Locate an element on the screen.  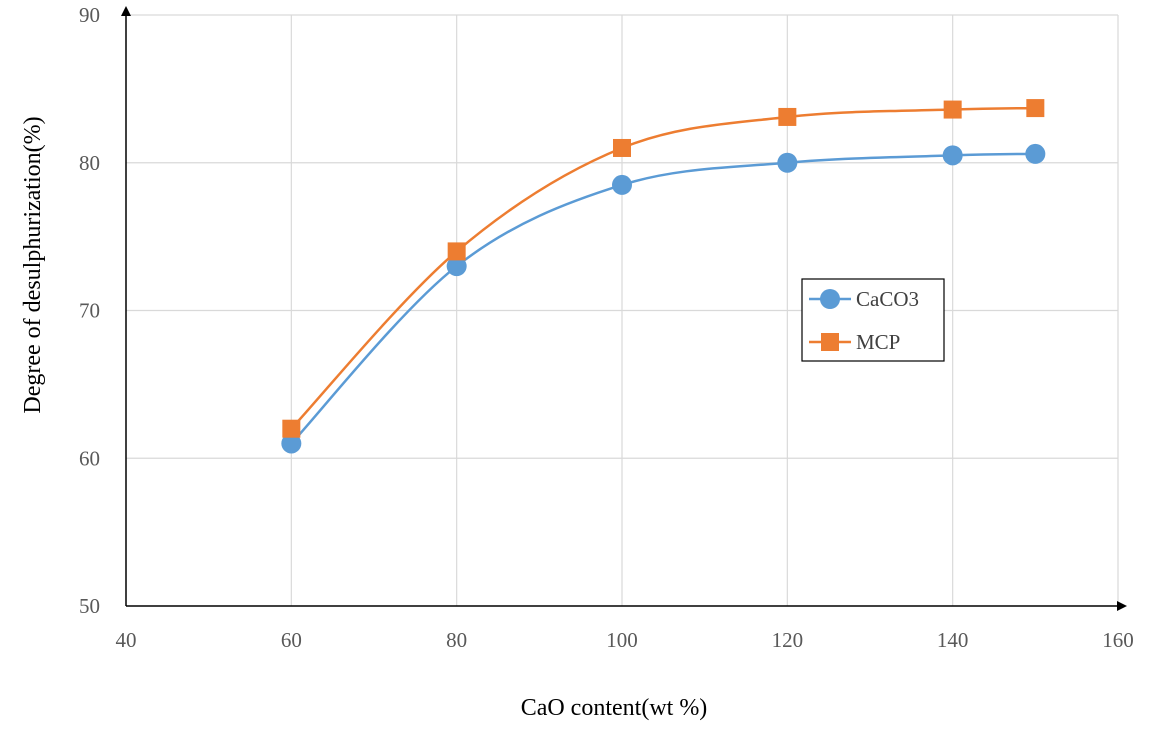
legend: CaCO3 MCP is located at coordinates (873, 320).